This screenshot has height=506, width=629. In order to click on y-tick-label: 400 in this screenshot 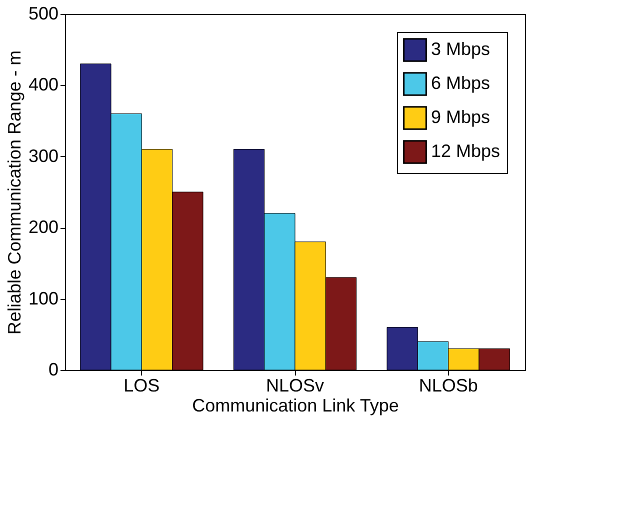, I will do `click(43, 84)`.